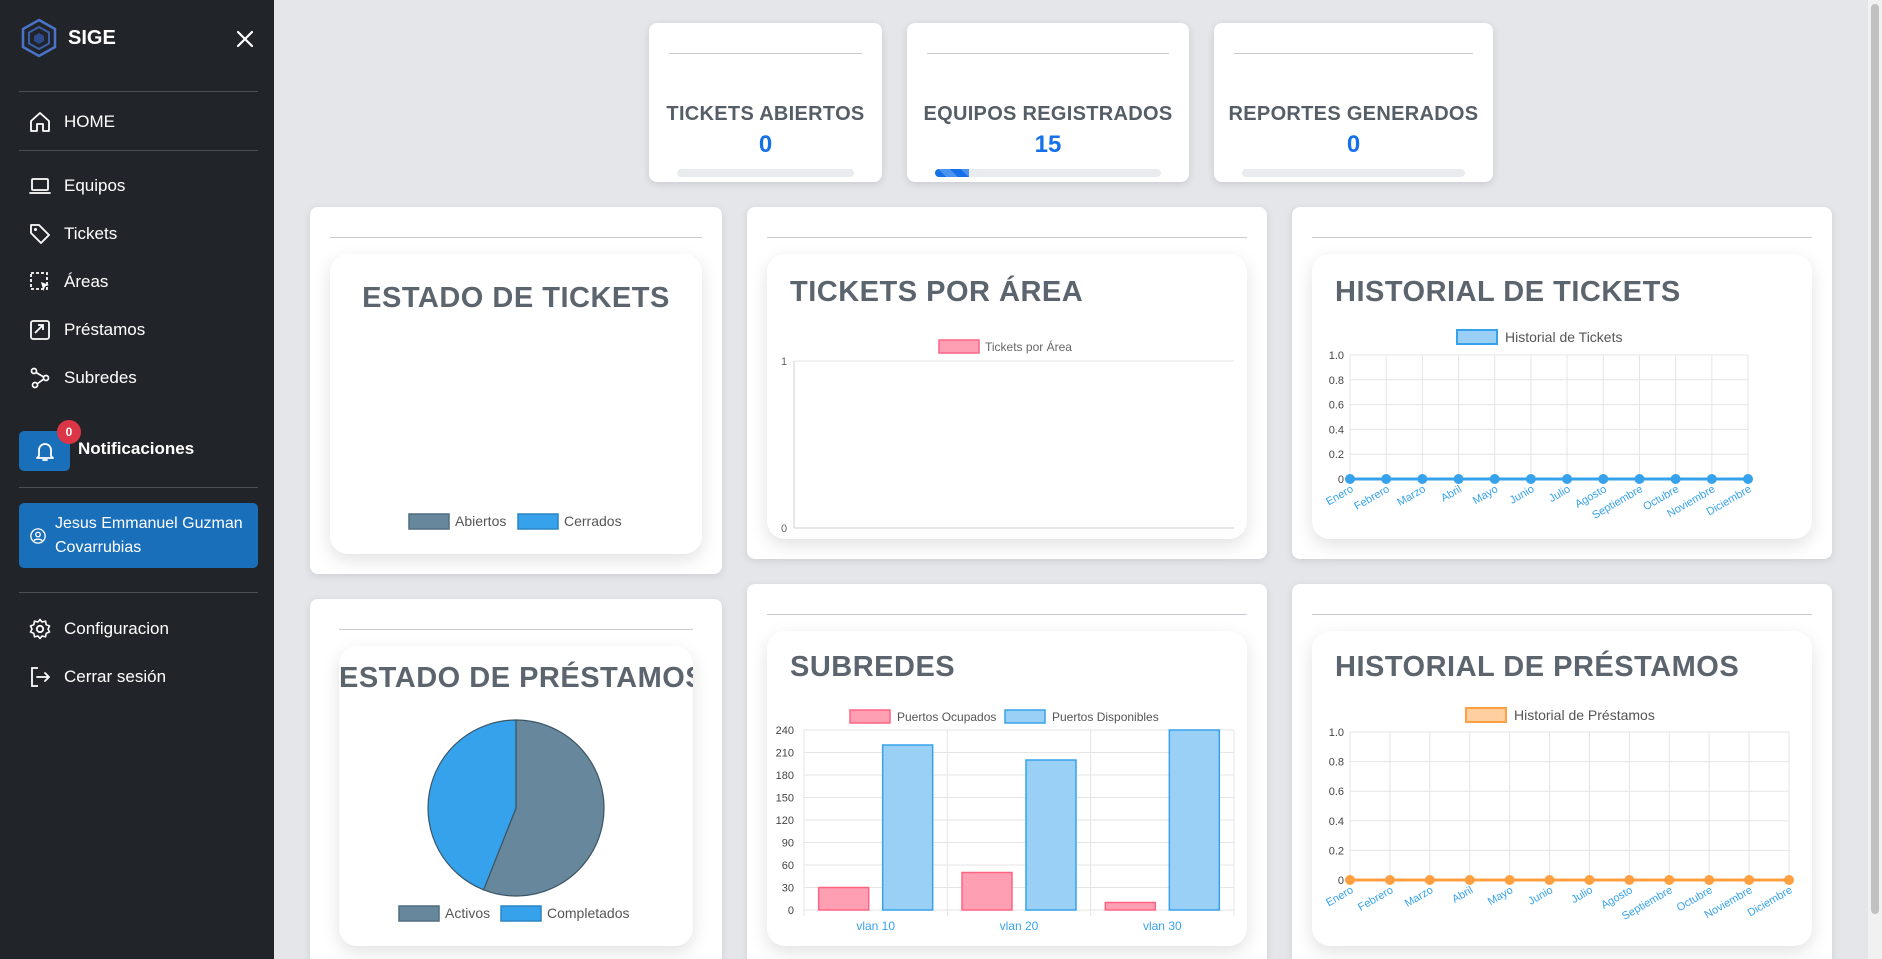 This screenshot has width=1882, height=959. I want to click on stat-title: TICKETS ABIERTOS, so click(765, 114).